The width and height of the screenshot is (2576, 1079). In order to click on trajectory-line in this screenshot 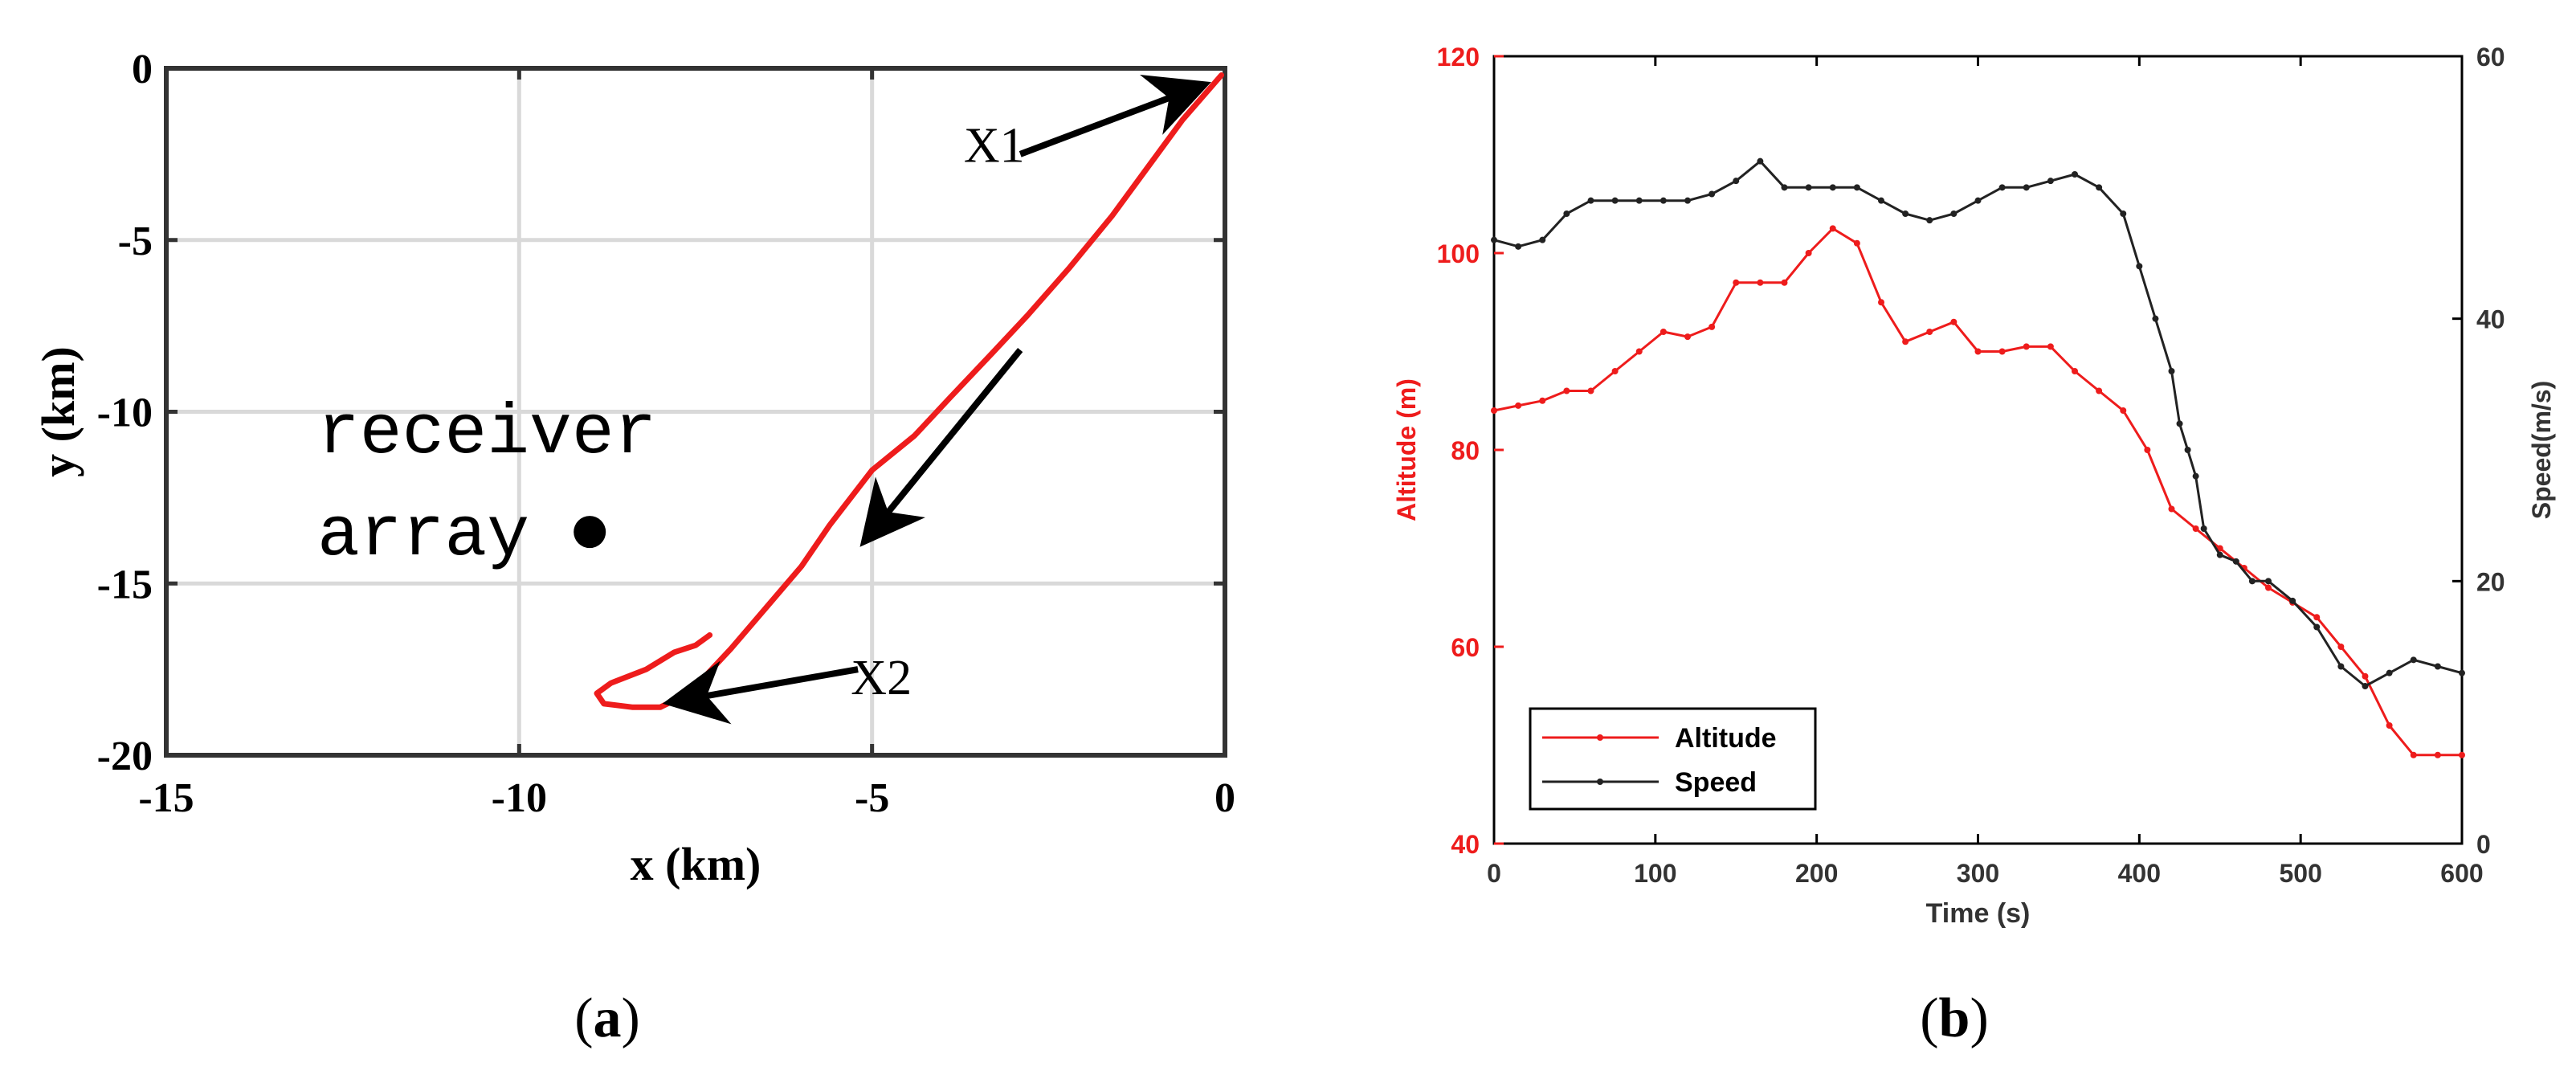, I will do `click(909, 391)`.